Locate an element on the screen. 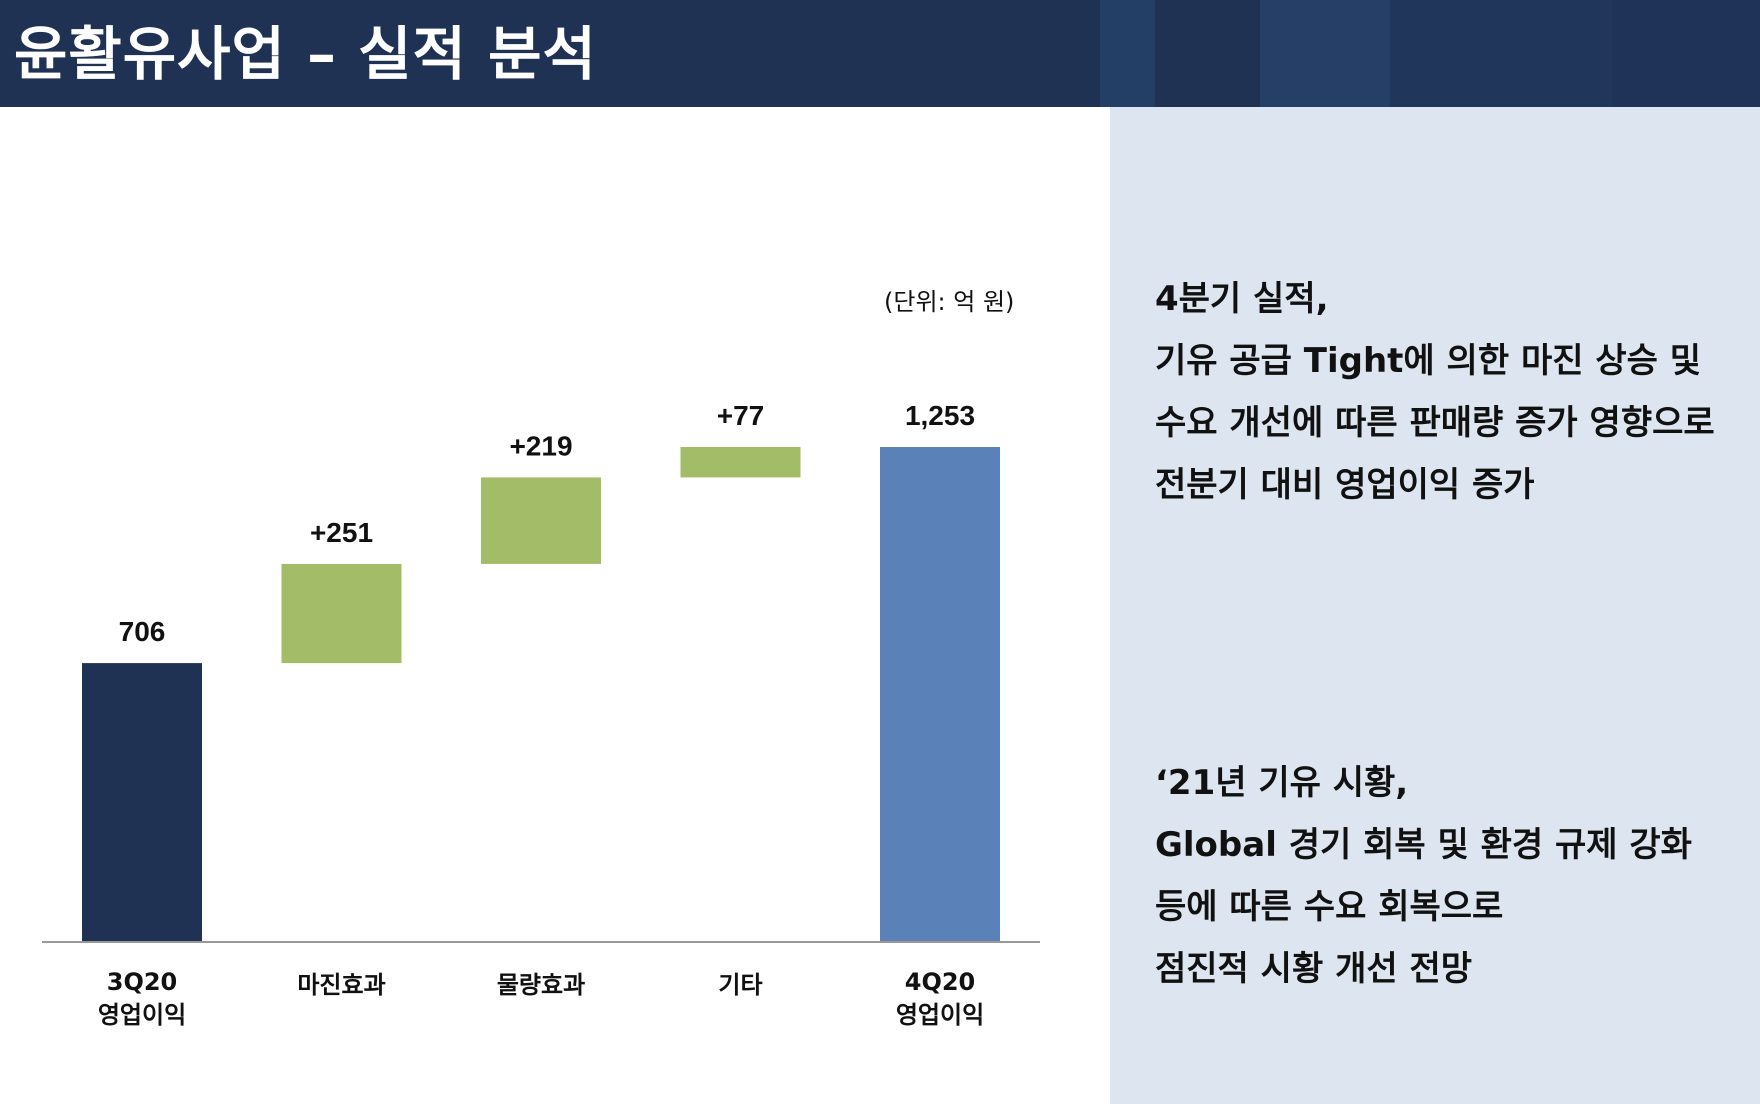 Image resolution: width=1760 pixels, height=1104 pixels. category-label-5: 4Q20 is located at coordinates (940, 982).